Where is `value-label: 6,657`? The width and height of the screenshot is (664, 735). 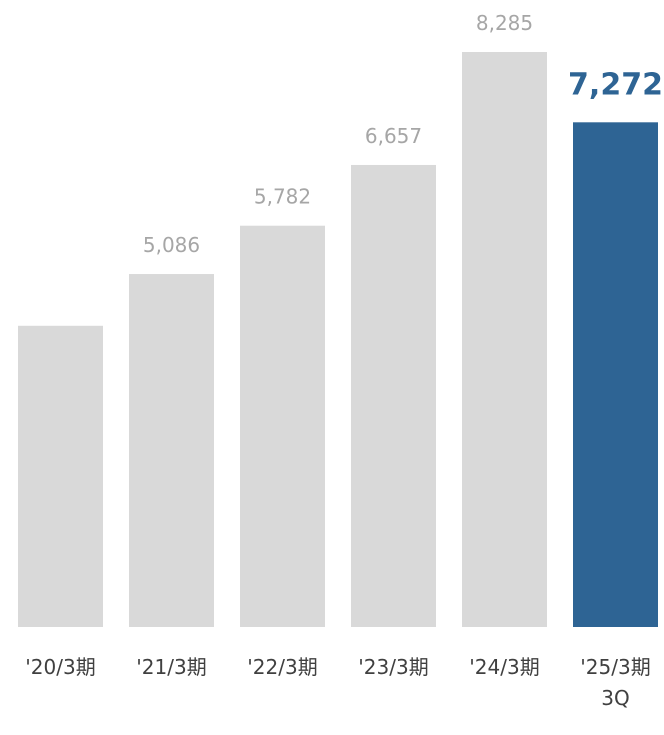
value-label: 6,657 is located at coordinates (393, 136).